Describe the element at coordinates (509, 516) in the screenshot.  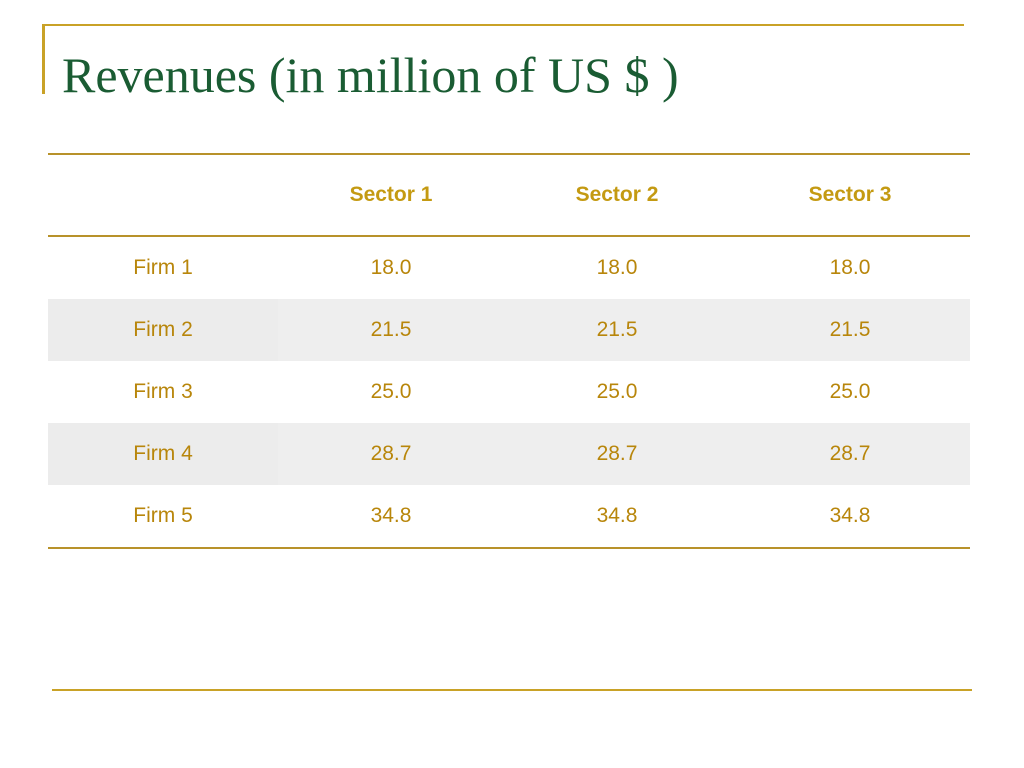
I see `table-row: Firm 5 34.8 34.8 34.8` at that location.